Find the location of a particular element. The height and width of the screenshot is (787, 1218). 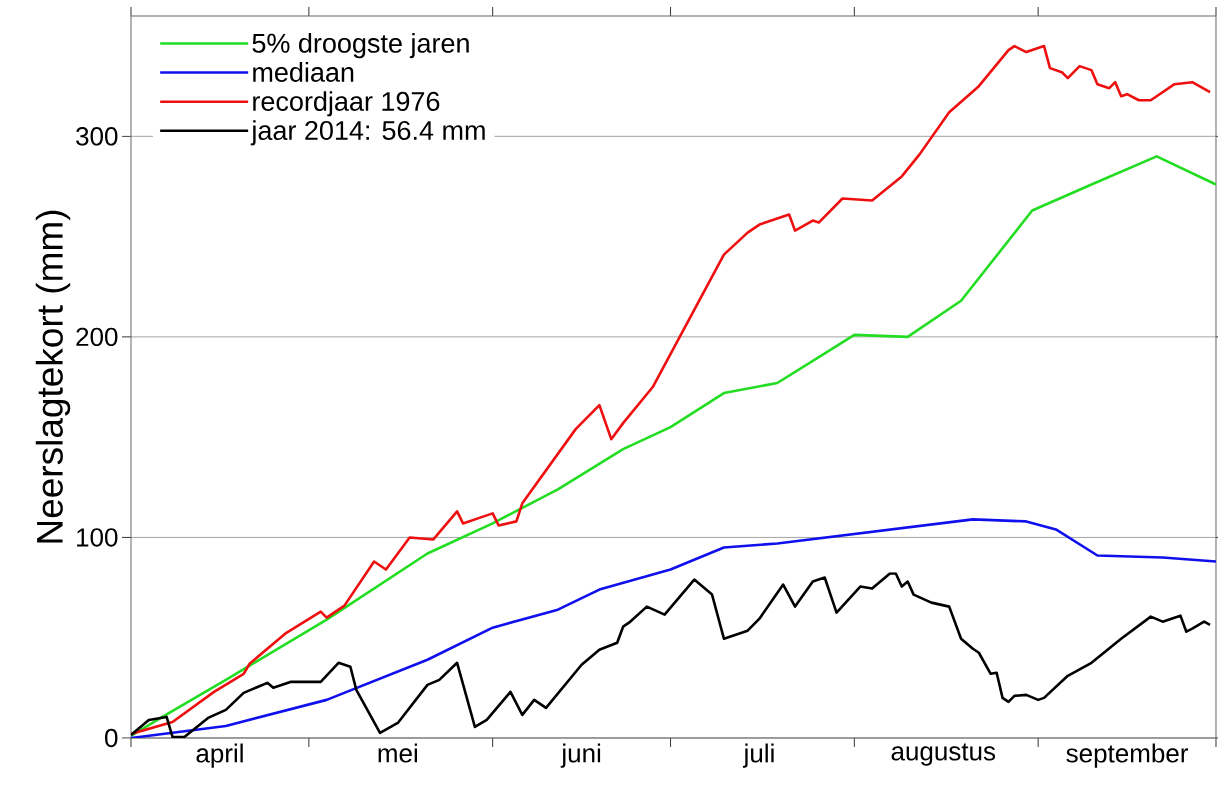

legend-label: 5% droogste jaren is located at coordinates (360, 46).